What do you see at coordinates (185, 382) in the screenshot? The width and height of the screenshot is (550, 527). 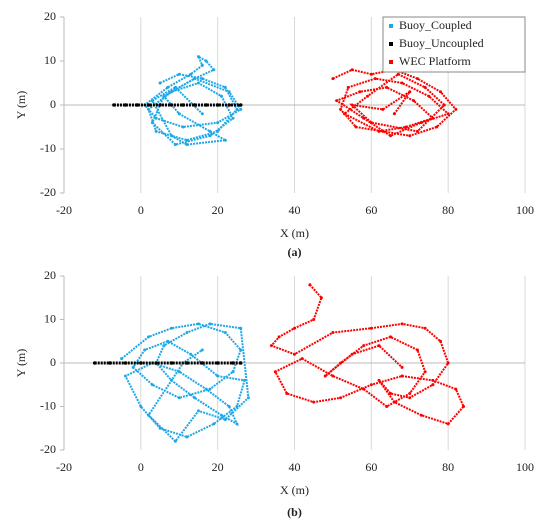 I see `trajectory` at bounding box center [185, 382].